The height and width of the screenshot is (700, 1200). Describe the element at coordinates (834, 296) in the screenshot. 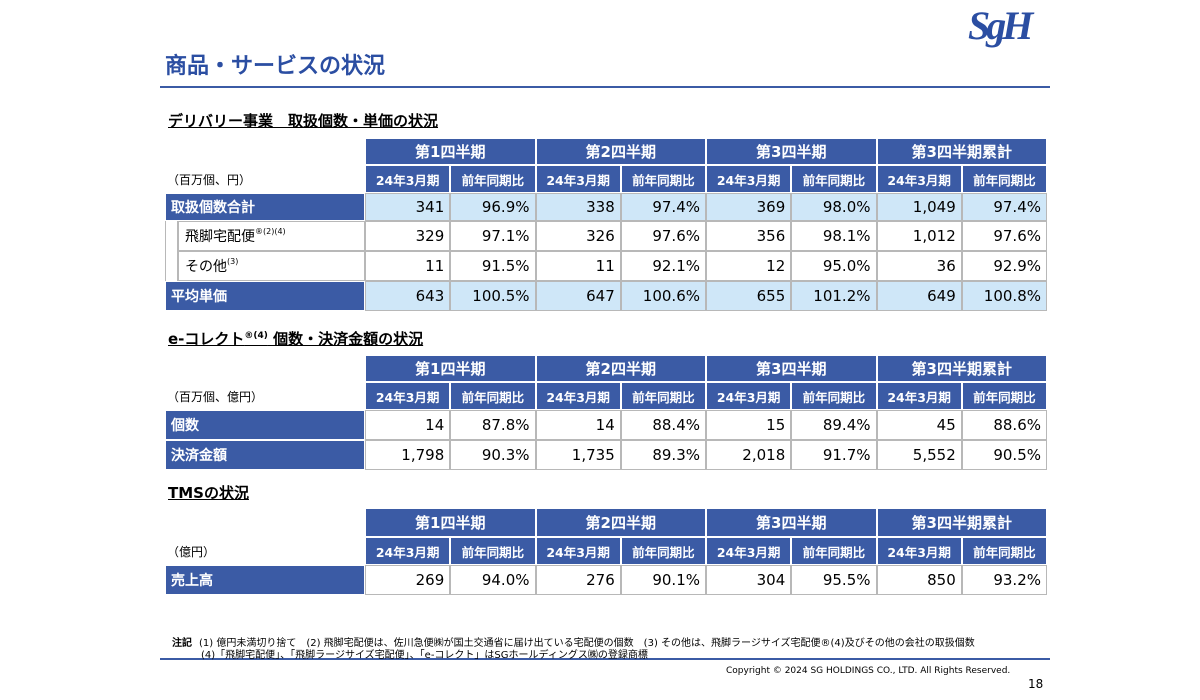

I see `table-cell: 101.2%` at that location.